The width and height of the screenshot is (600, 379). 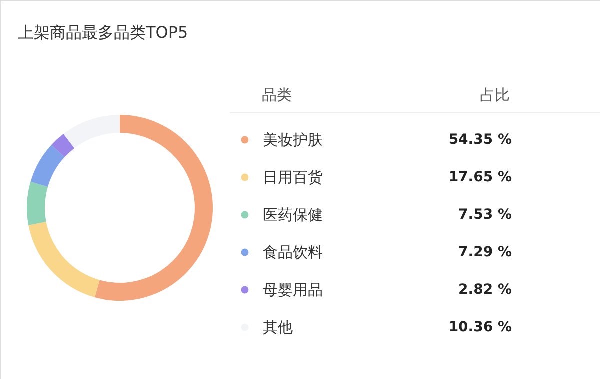 I want to click on legend-label: 日用百货, so click(x=293, y=177).